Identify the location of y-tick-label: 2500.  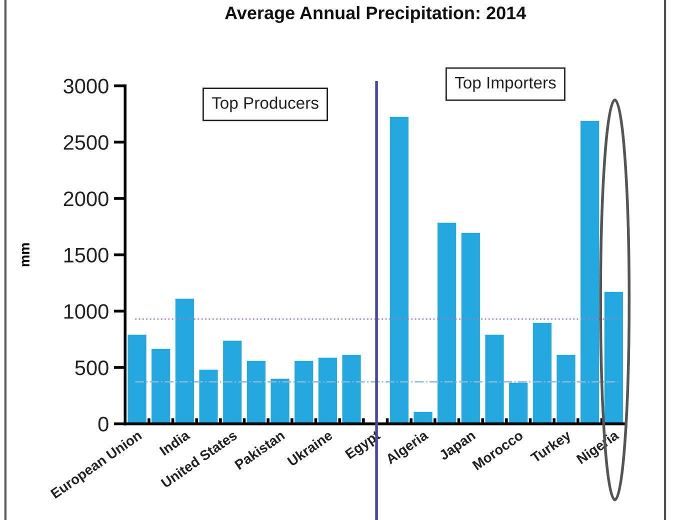
(86, 142).